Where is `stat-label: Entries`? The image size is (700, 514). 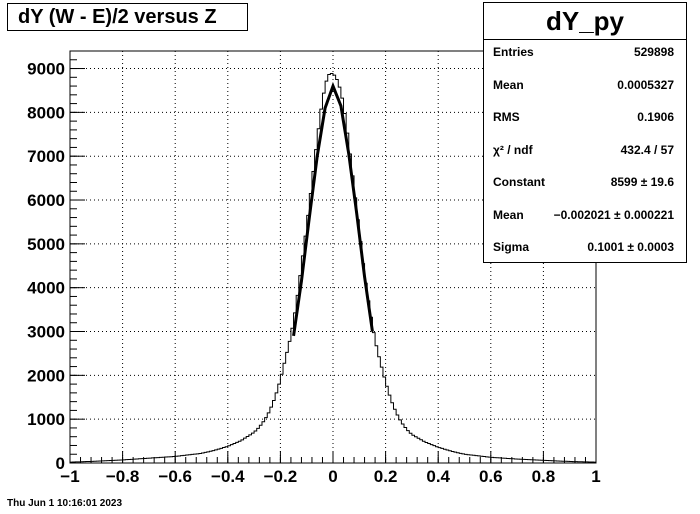
stat-label: Entries is located at coordinates (513, 52).